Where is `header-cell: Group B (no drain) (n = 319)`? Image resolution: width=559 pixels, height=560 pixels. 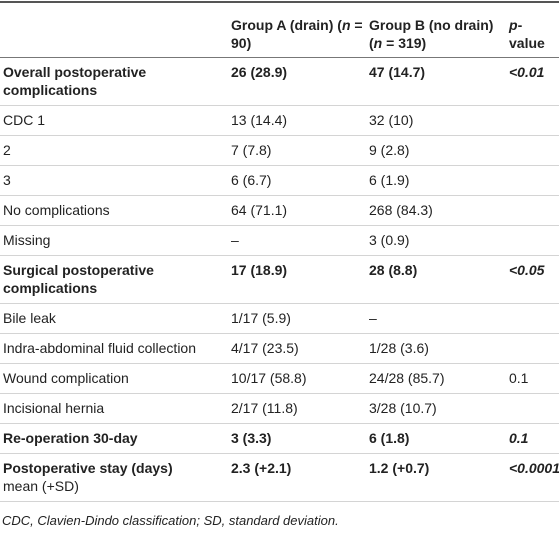 header-cell: Group B (no drain) (n = 319) is located at coordinates (436, 30).